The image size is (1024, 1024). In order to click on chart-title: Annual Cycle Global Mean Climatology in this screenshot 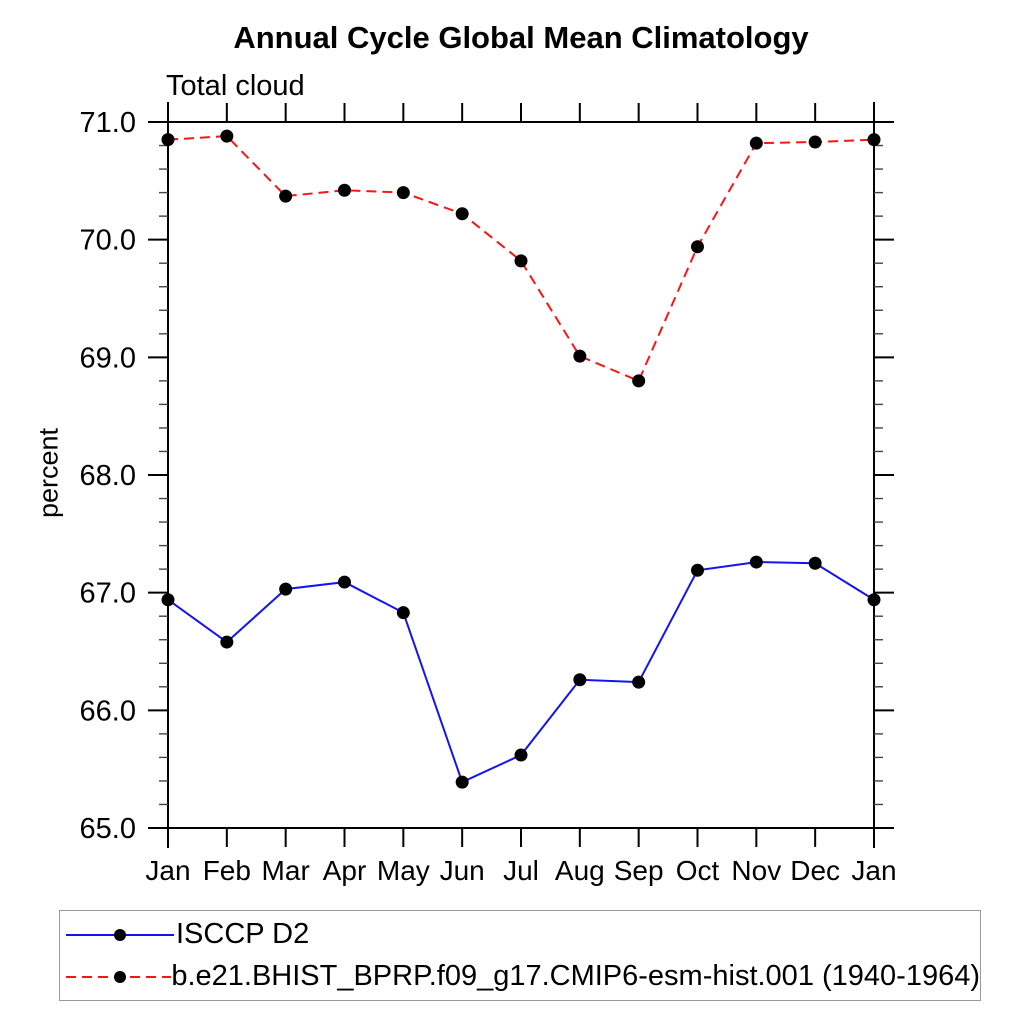, I will do `click(521, 37)`.